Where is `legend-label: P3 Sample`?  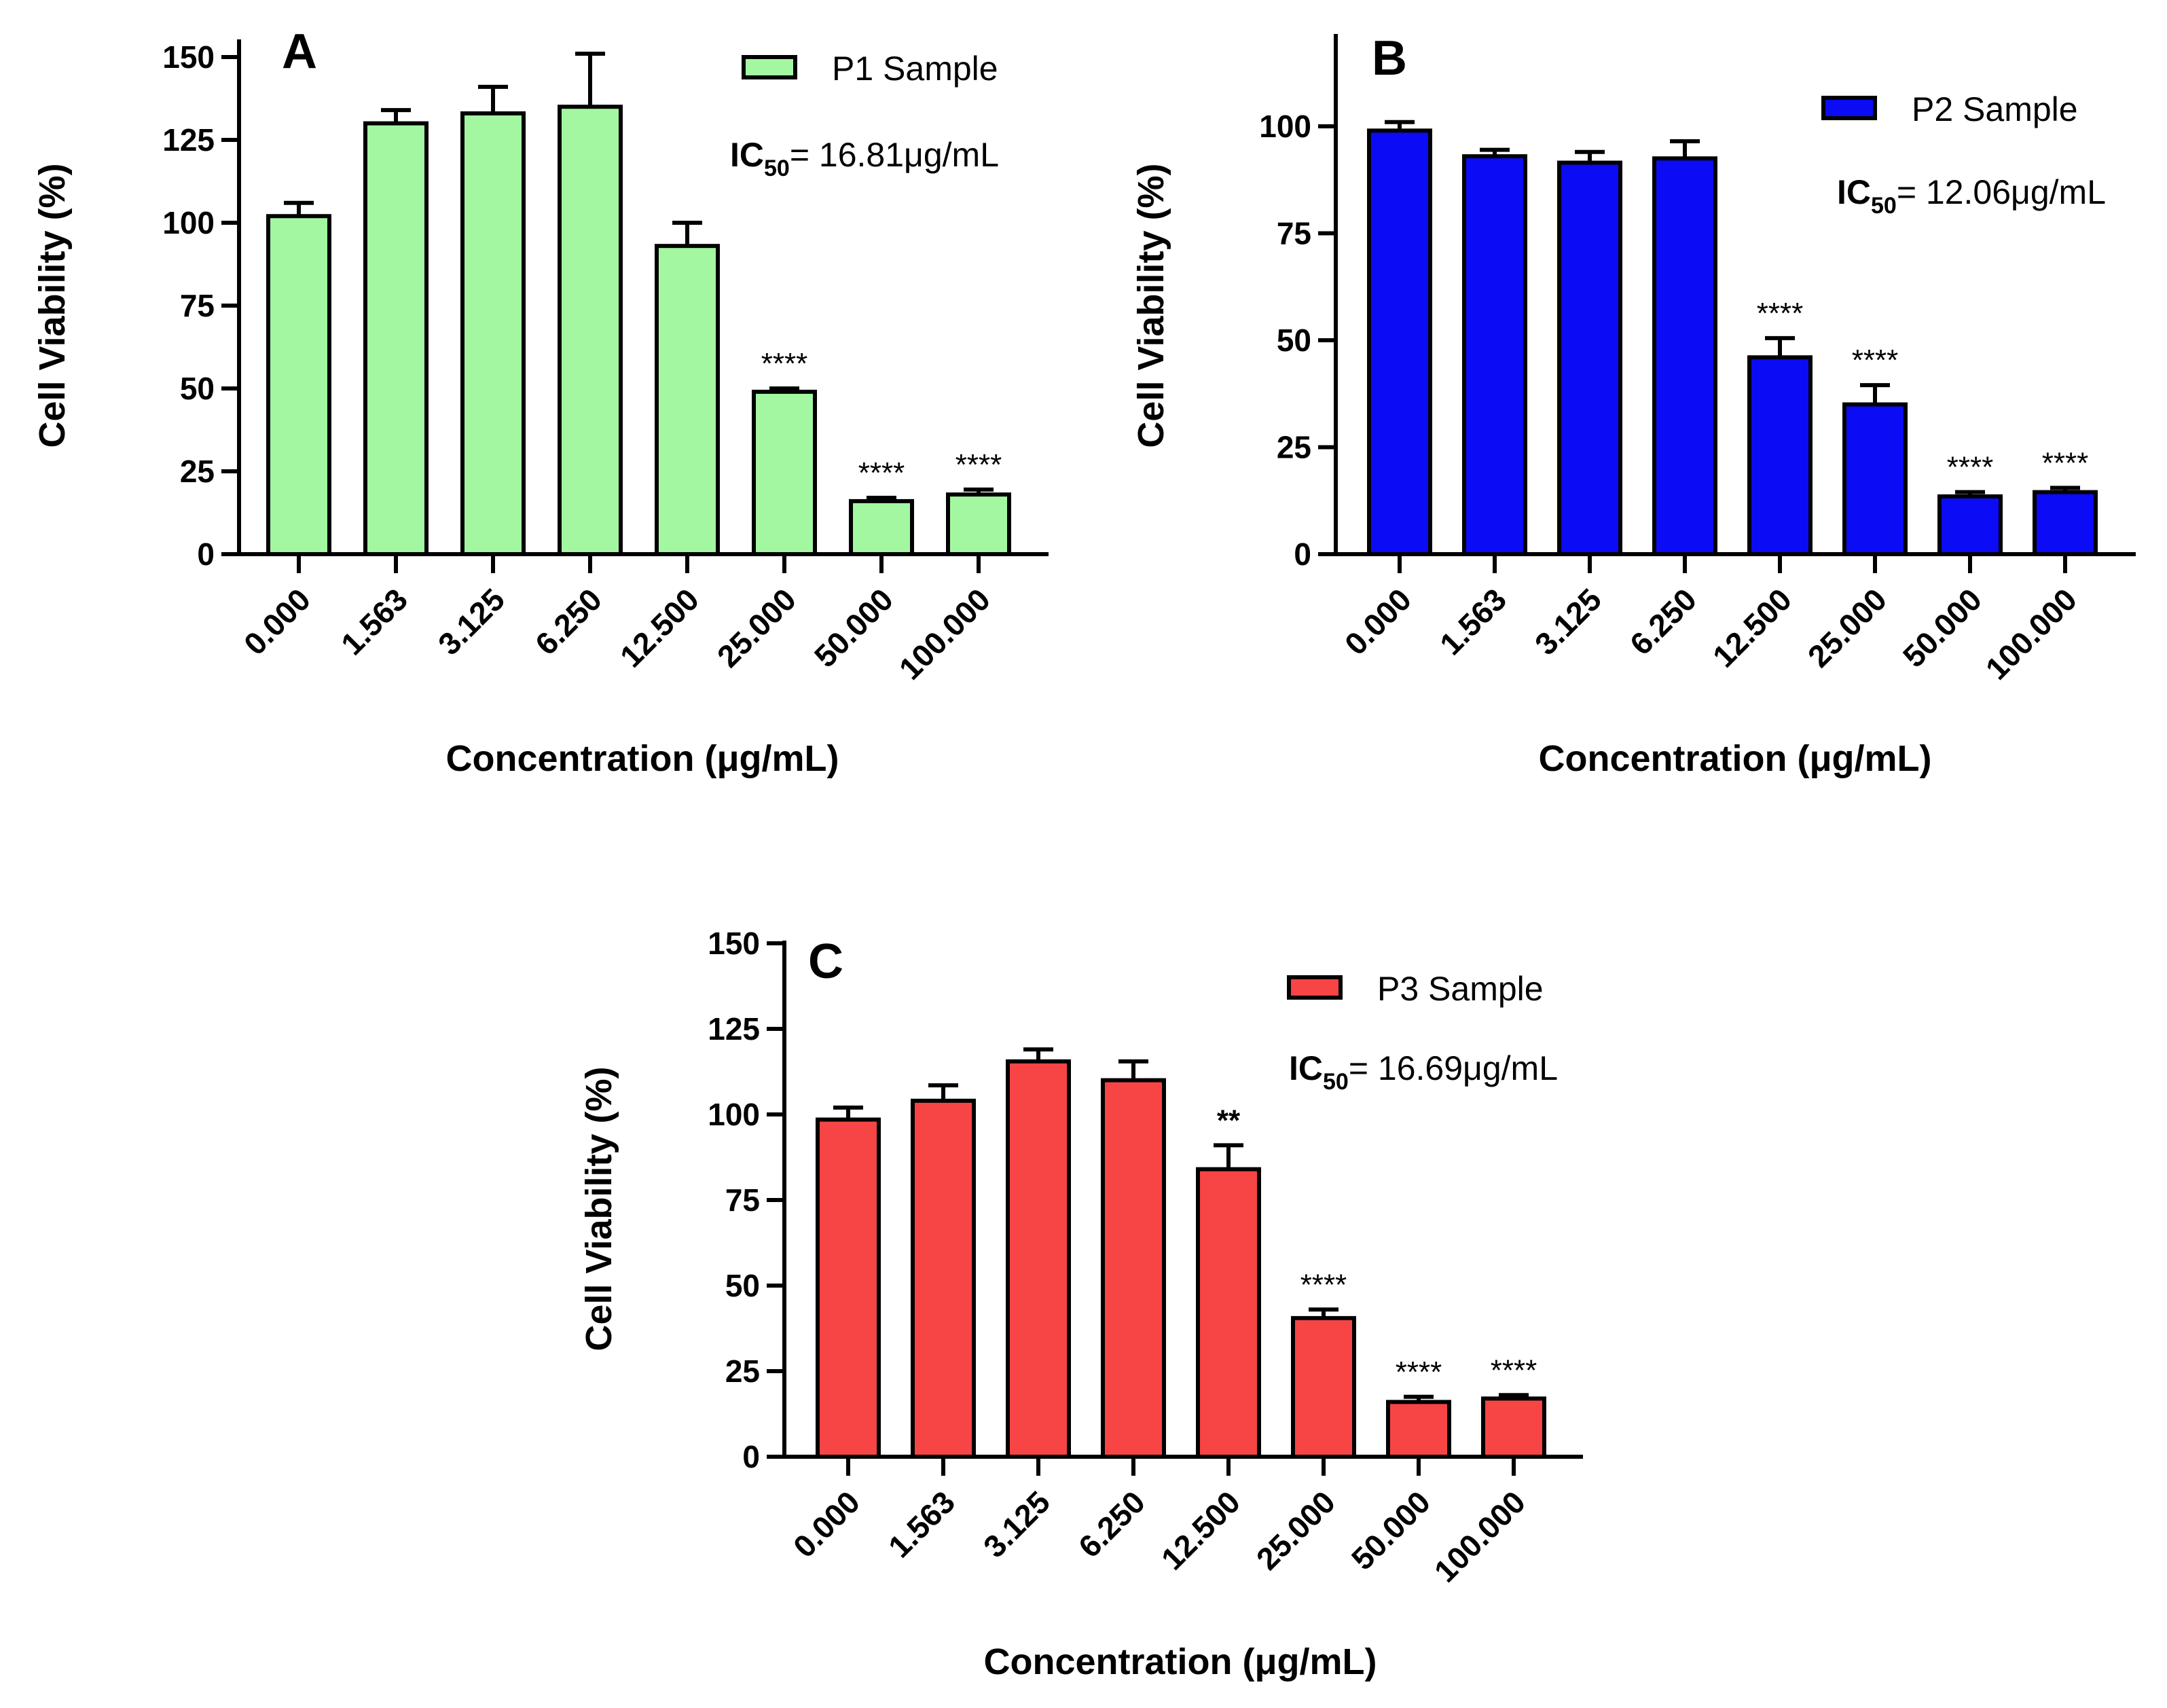
legend-label: P3 Sample is located at coordinates (1461, 989).